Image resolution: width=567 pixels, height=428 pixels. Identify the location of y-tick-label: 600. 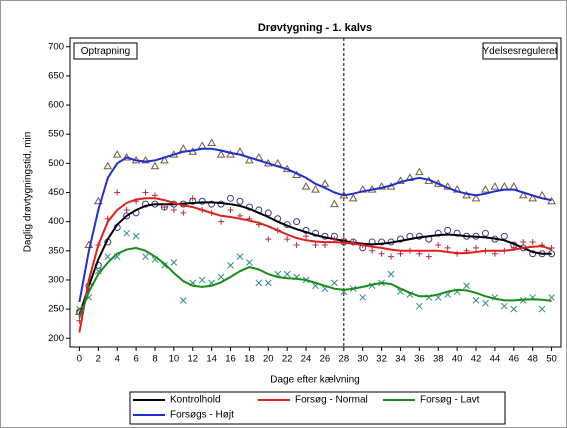
(56, 105).